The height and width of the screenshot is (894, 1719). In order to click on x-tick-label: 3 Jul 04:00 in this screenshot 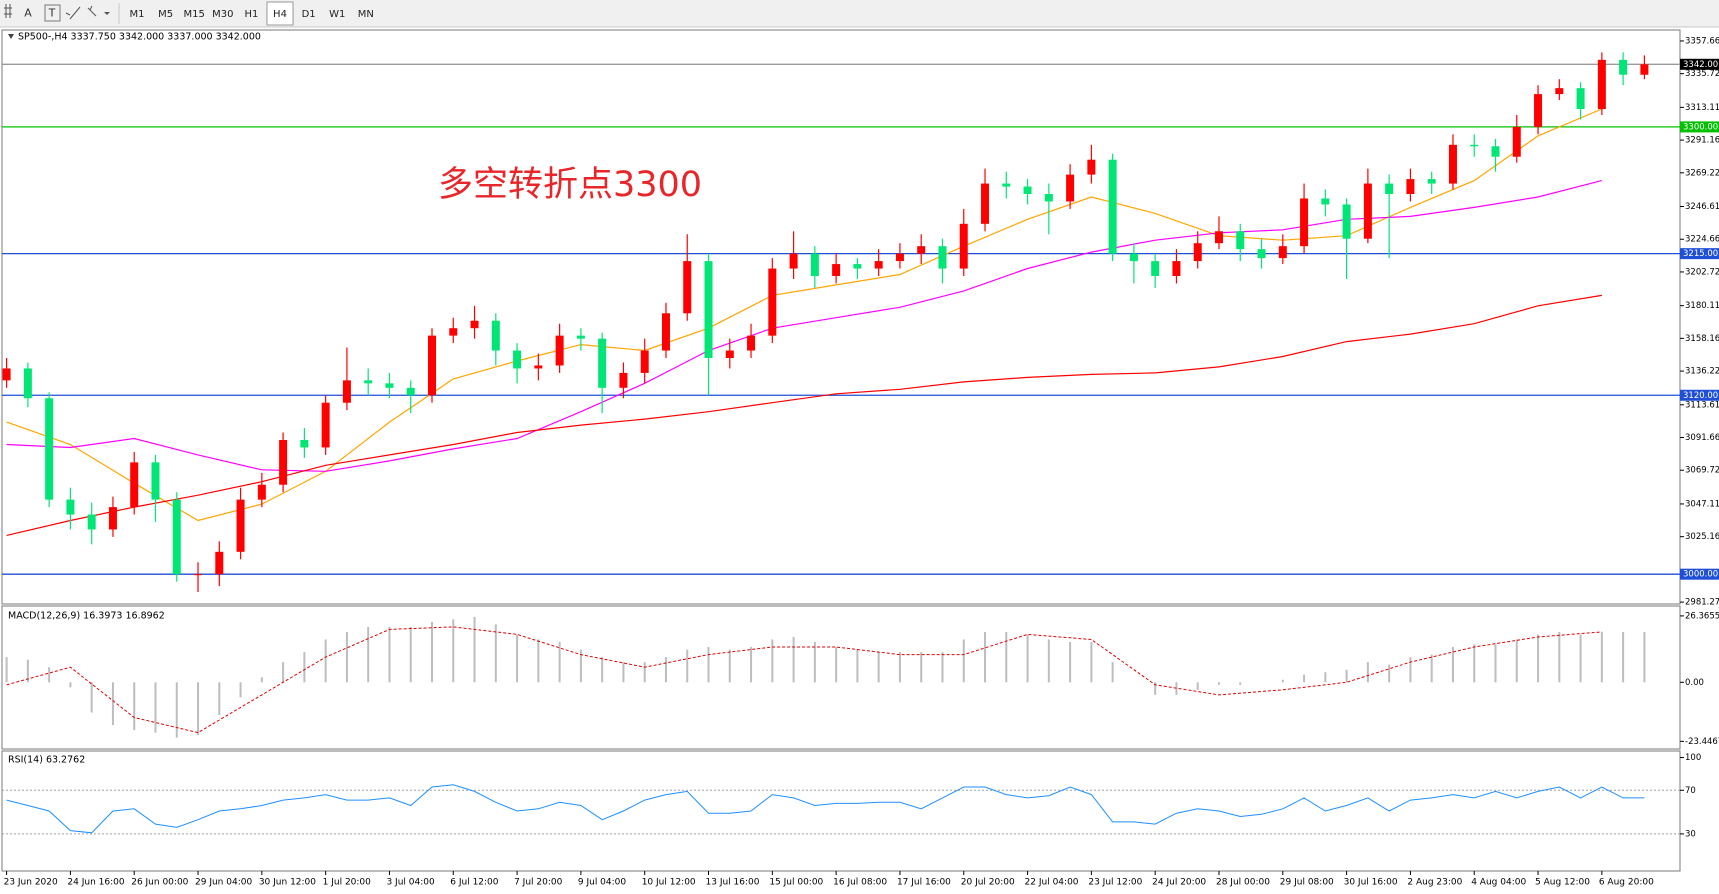, I will do `click(410, 883)`.